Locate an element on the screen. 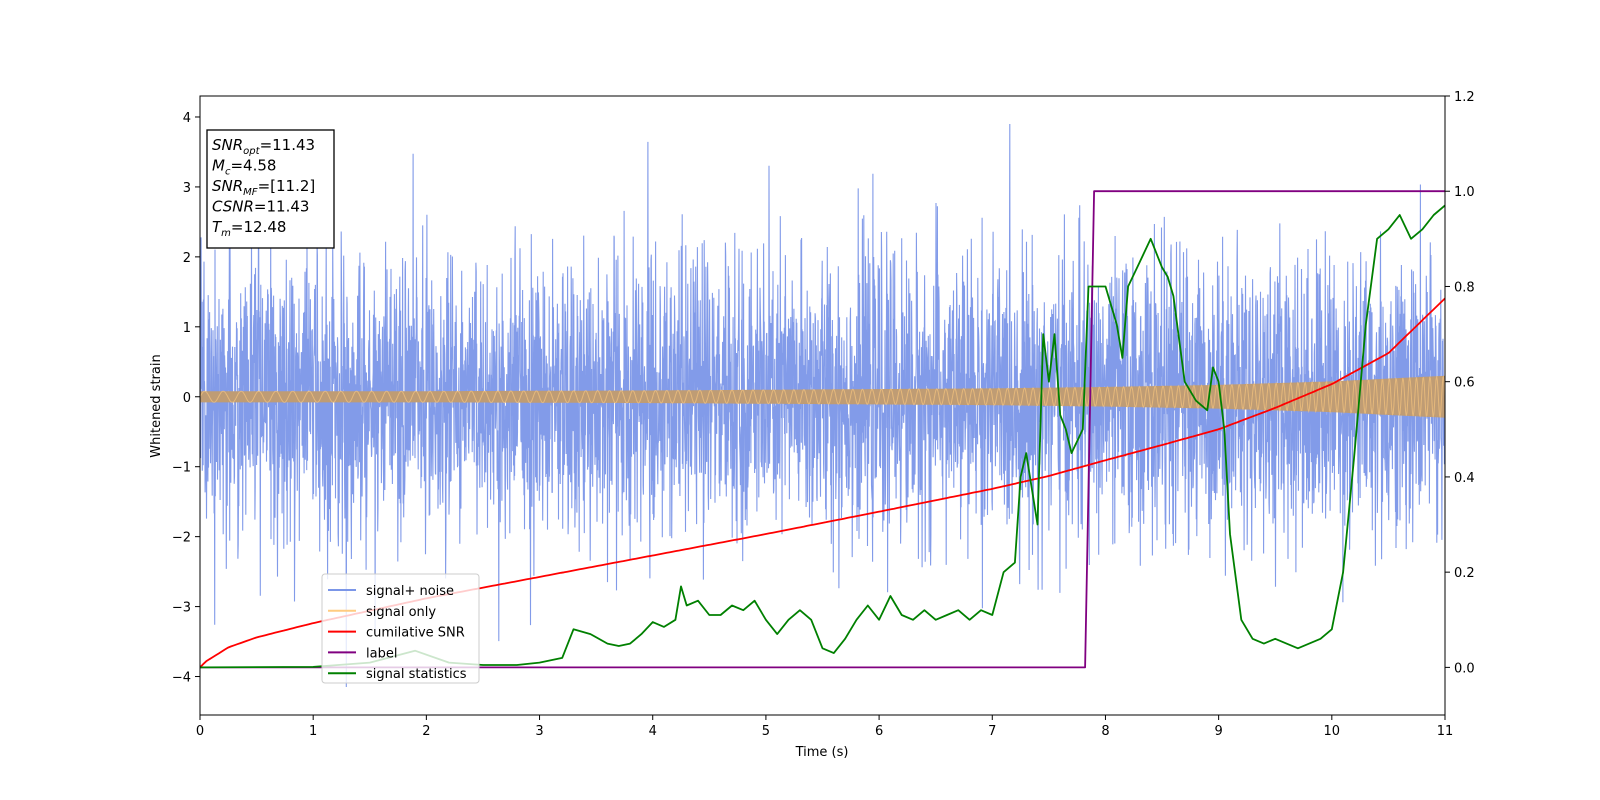  x-tick-label: 7 is located at coordinates (992, 731).